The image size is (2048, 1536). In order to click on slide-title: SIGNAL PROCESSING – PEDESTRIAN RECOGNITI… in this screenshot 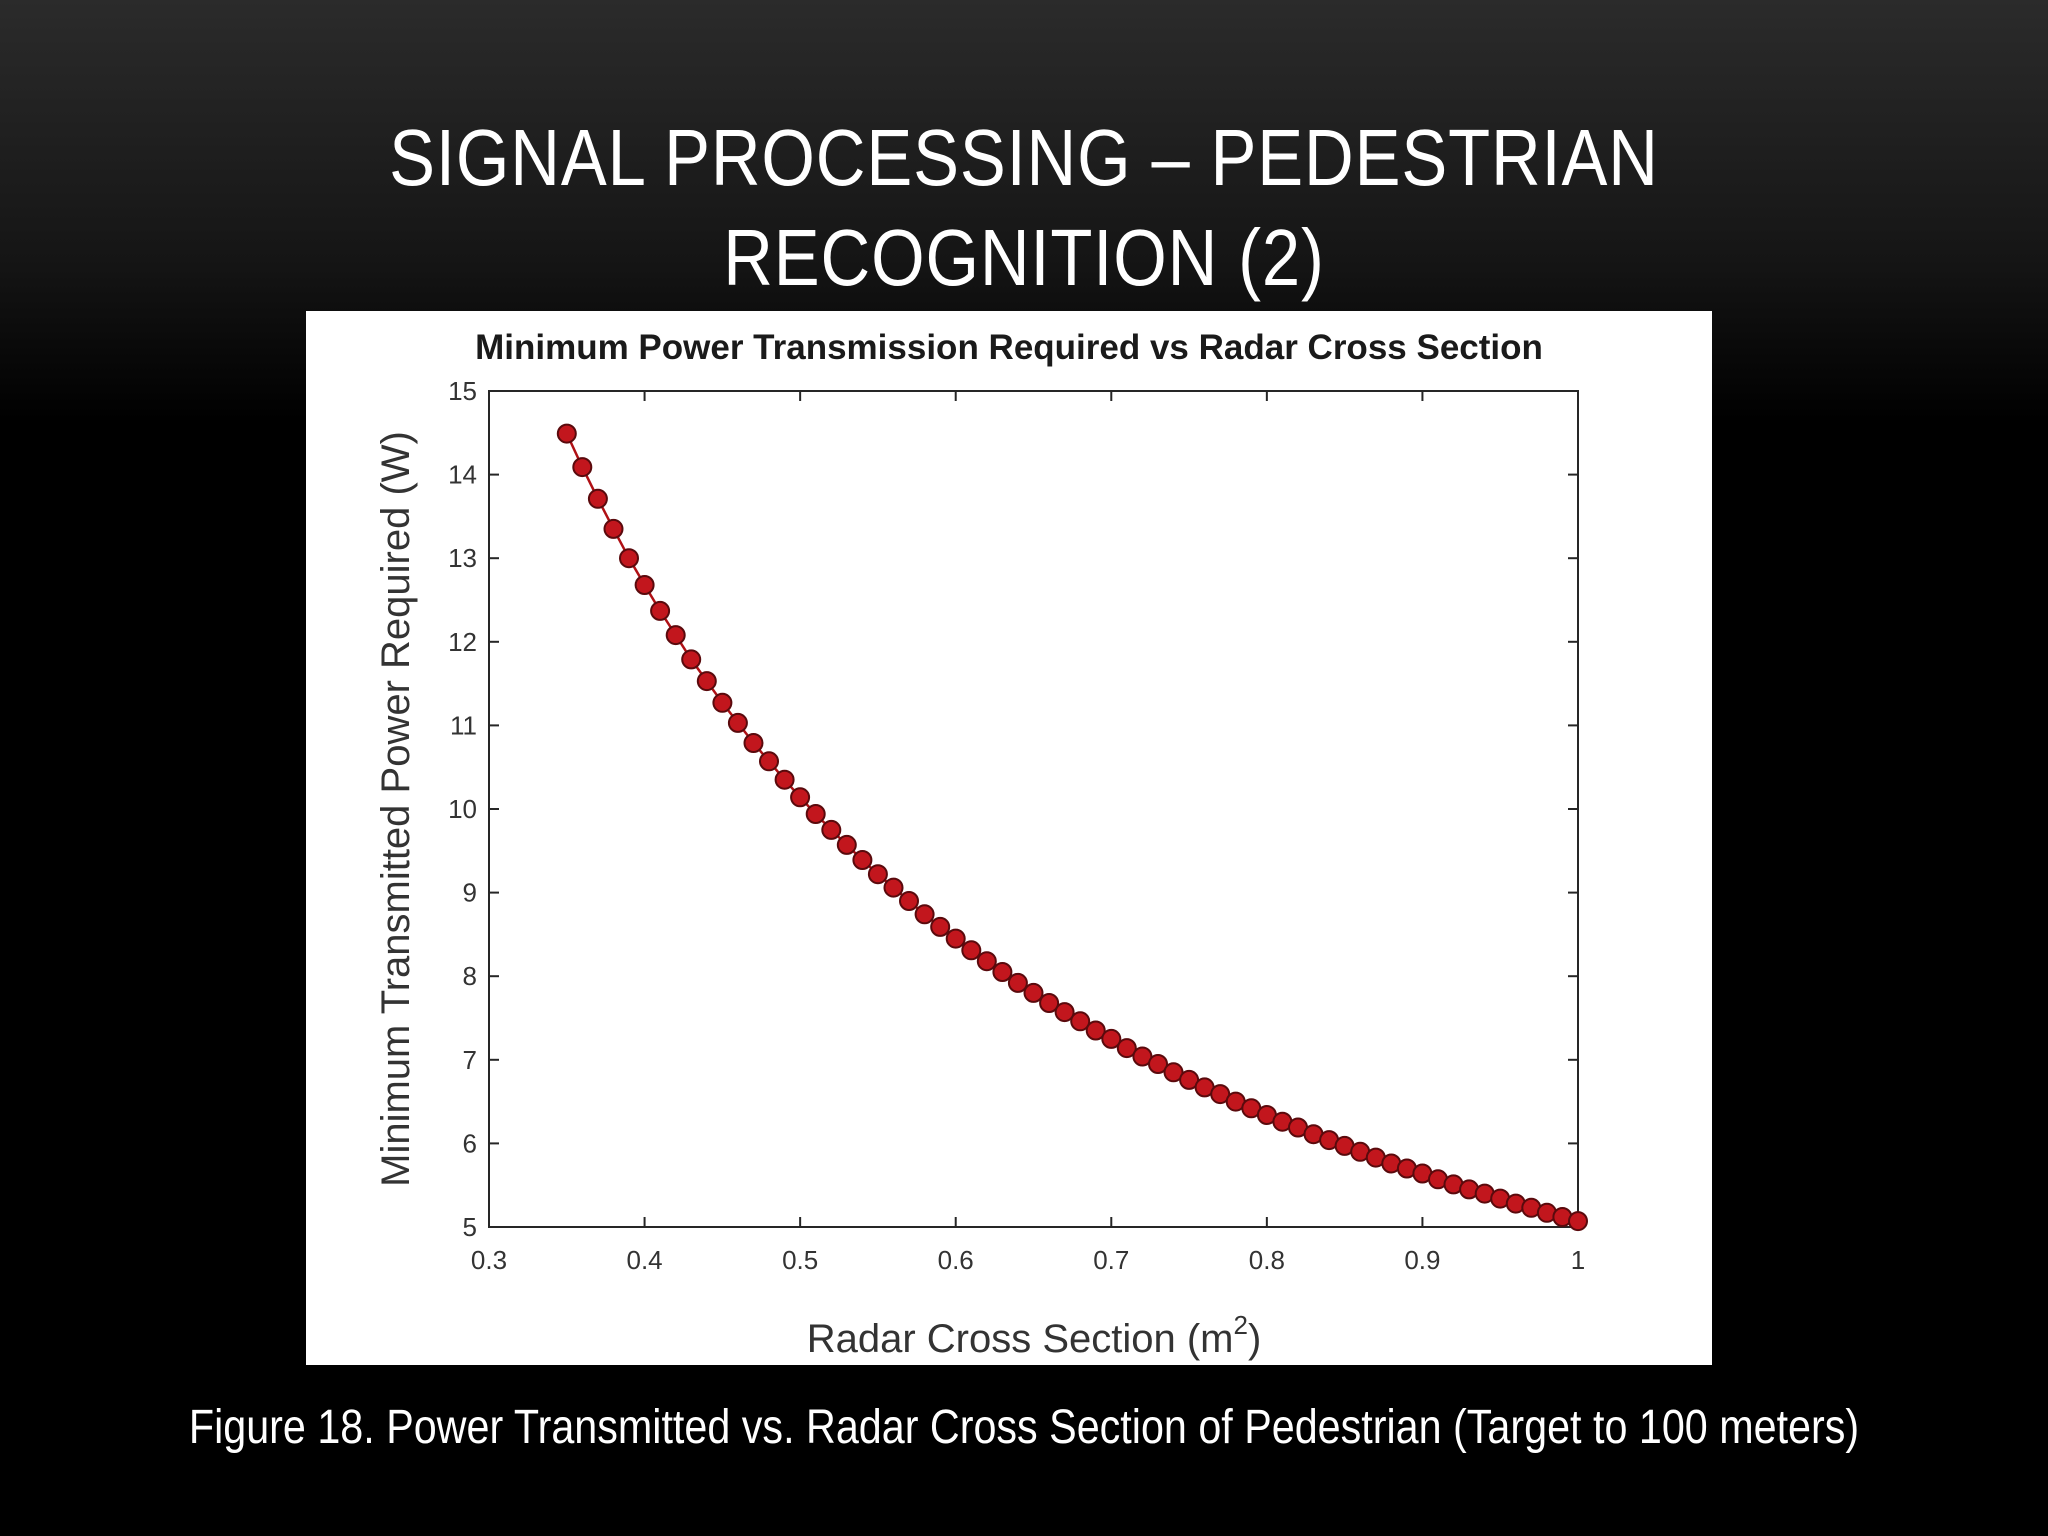, I will do `click(1023, 208)`.